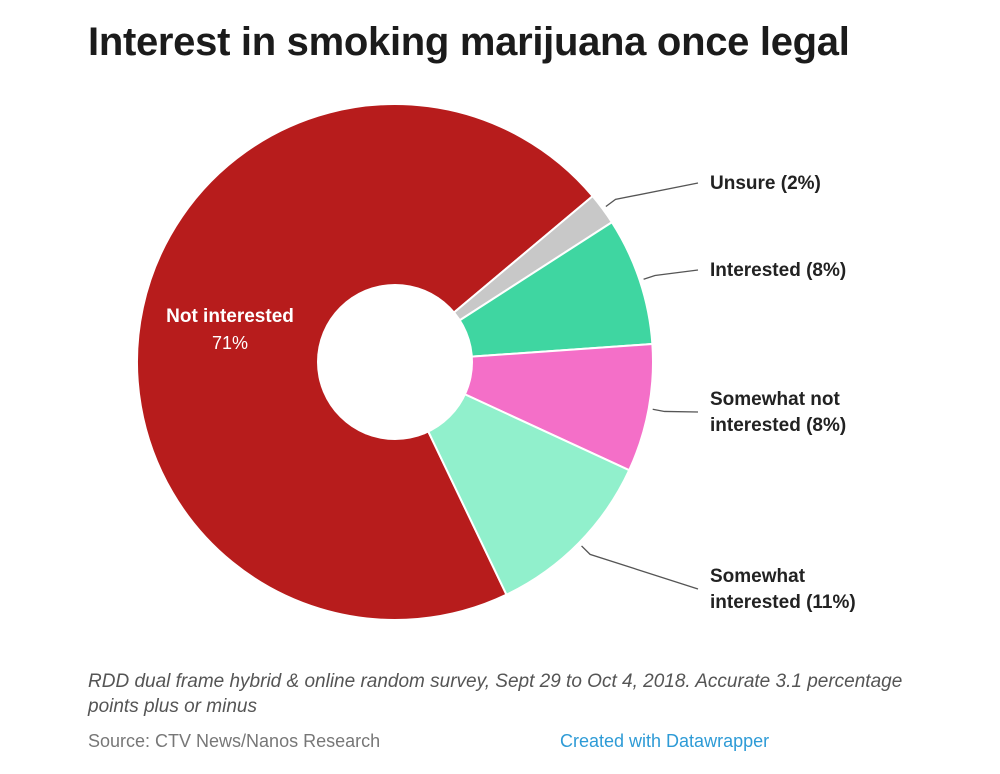  I want to click on slice-label-unsure: Unsure (2%), so click(765, 183).